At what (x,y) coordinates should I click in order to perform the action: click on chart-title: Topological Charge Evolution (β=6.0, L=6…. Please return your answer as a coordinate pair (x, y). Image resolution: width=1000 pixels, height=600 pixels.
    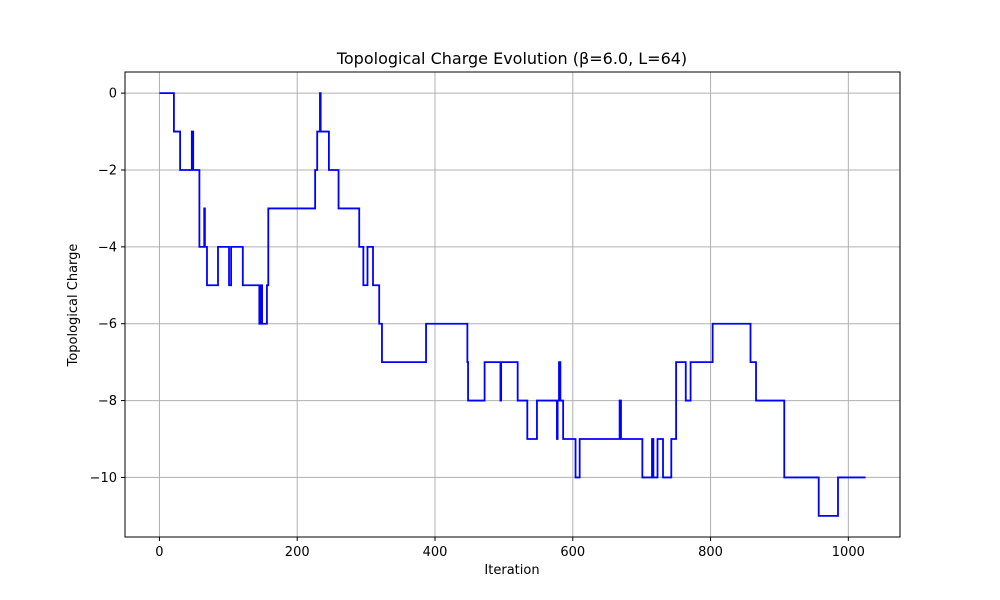
    Looking at the image, I should click on (511, 58).